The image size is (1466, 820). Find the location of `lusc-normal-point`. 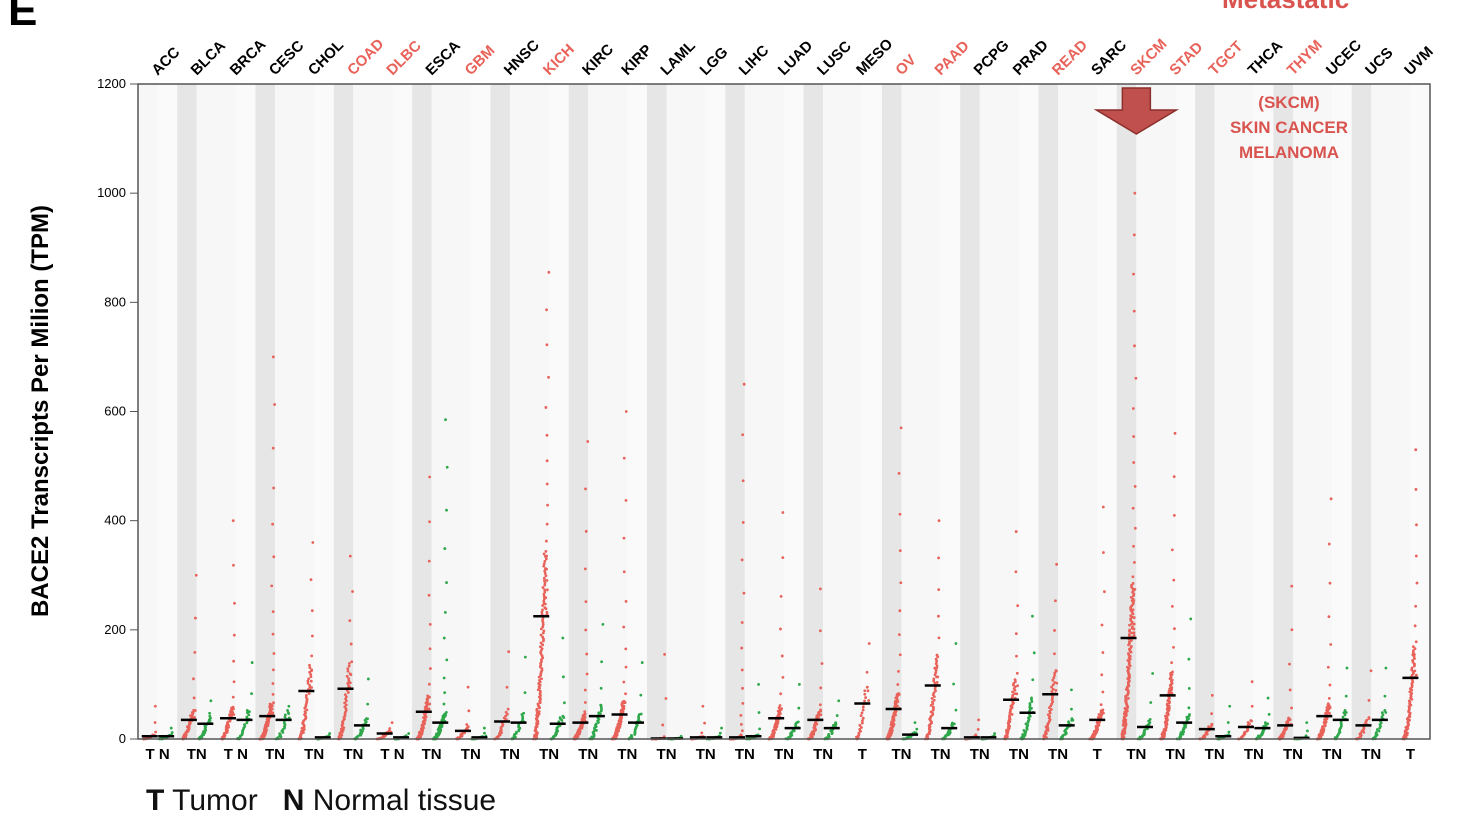

lusc-normal-point is located at coordinates (829, 734).